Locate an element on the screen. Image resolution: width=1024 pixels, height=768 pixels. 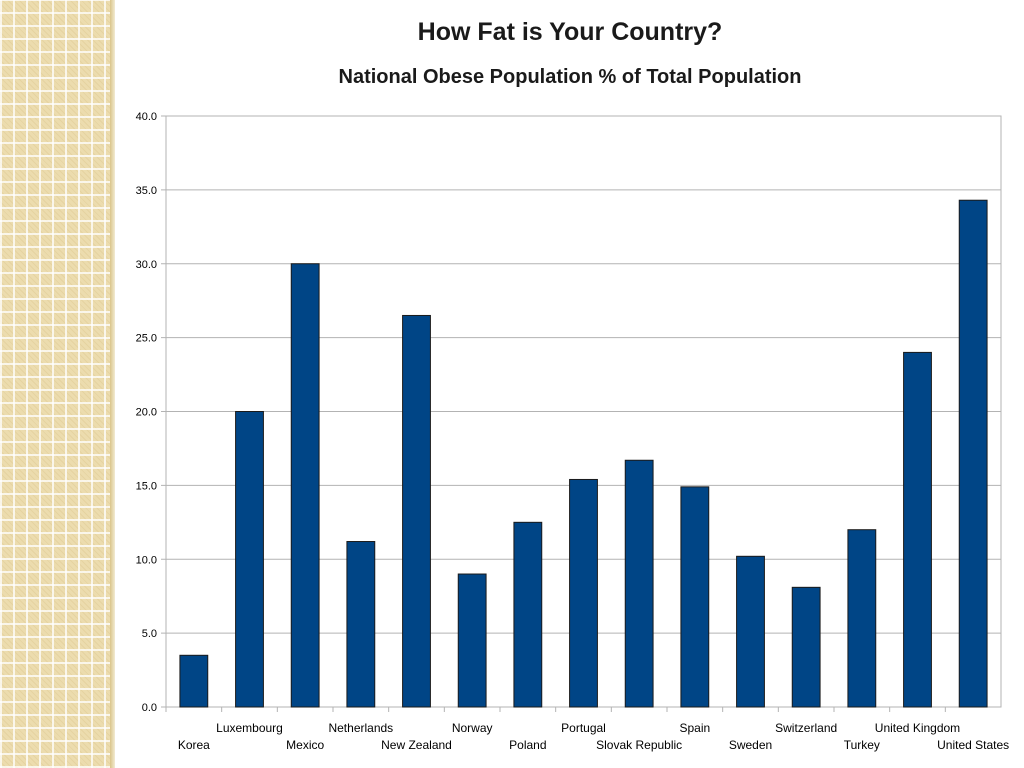
x-tick-label: Spain is located at coordinates (694, 728).